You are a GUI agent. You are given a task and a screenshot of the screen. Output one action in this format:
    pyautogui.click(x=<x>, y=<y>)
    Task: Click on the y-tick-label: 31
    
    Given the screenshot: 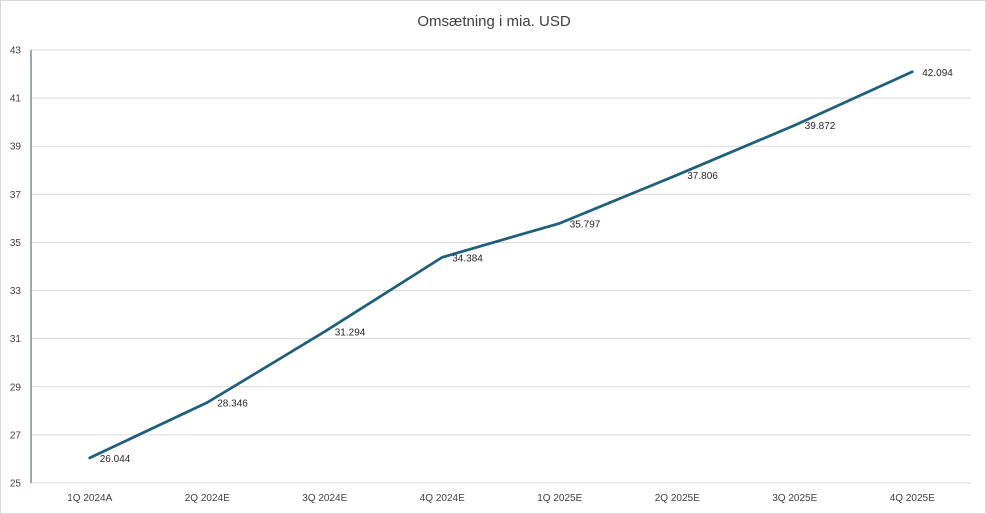 What is the action you would take?
    pyautogui.click(x=16, y=339)
    